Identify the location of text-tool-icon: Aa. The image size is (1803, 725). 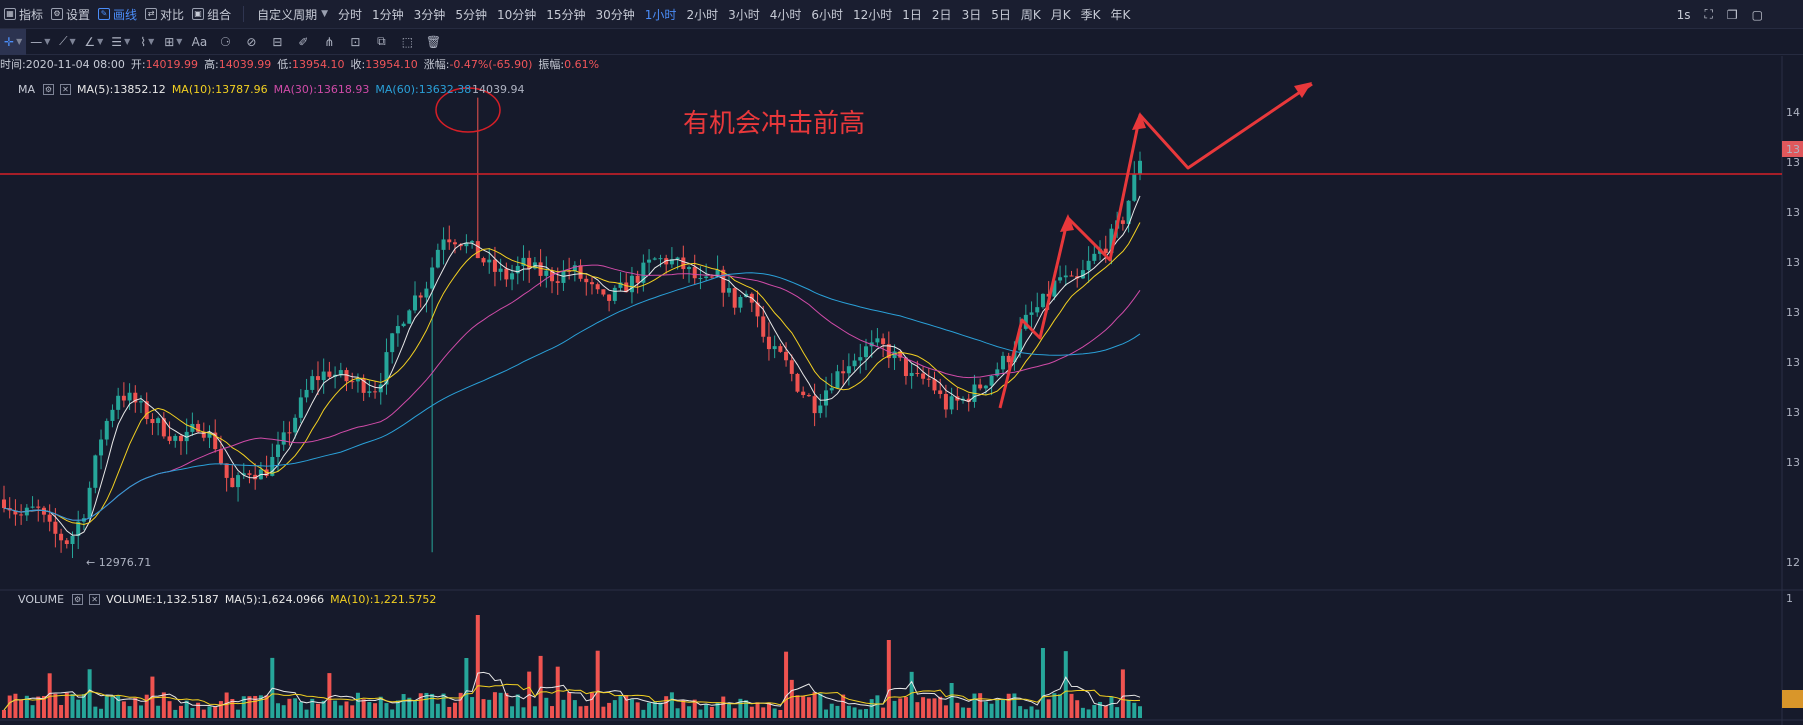
(199, 42).